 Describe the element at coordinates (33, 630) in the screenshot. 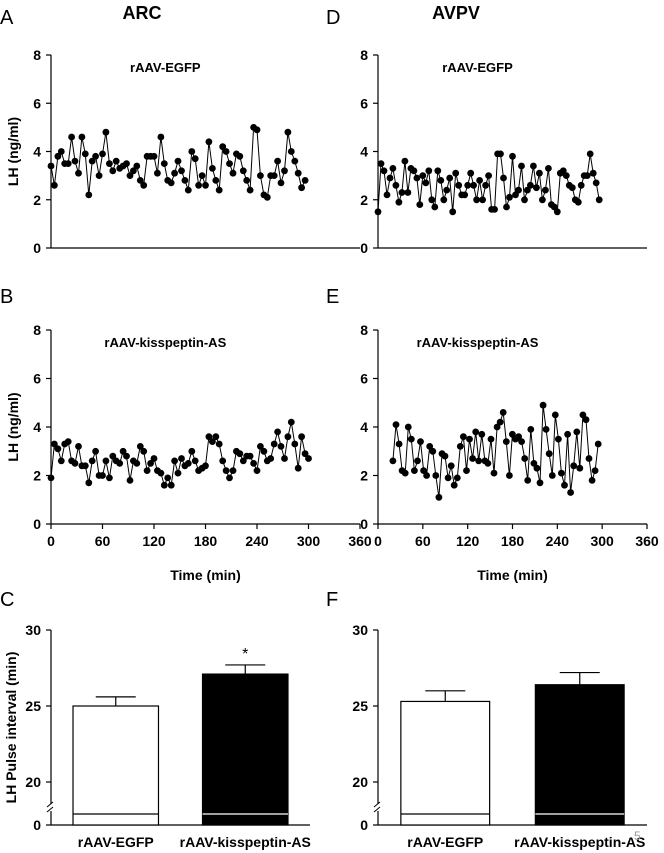

I see `y-tick-label-c: 30` at that location.